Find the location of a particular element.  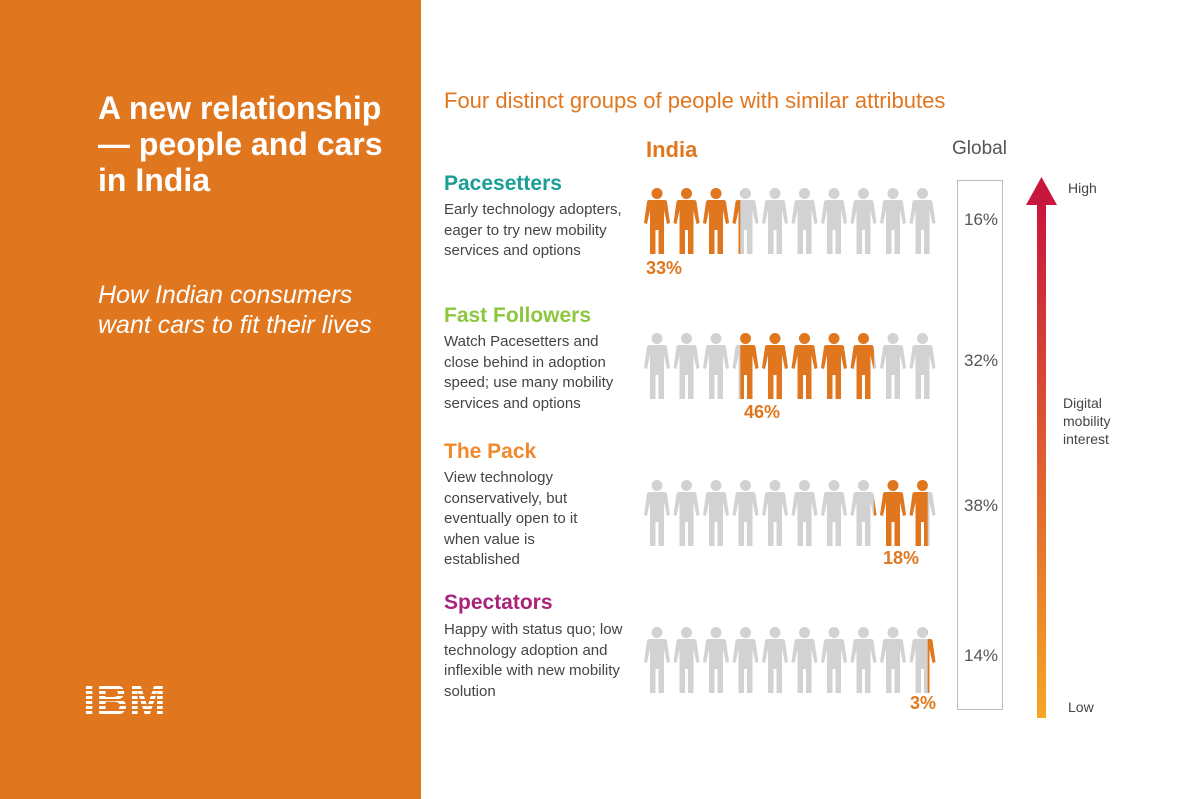

global-column-box is located at coordinates (980, 445).